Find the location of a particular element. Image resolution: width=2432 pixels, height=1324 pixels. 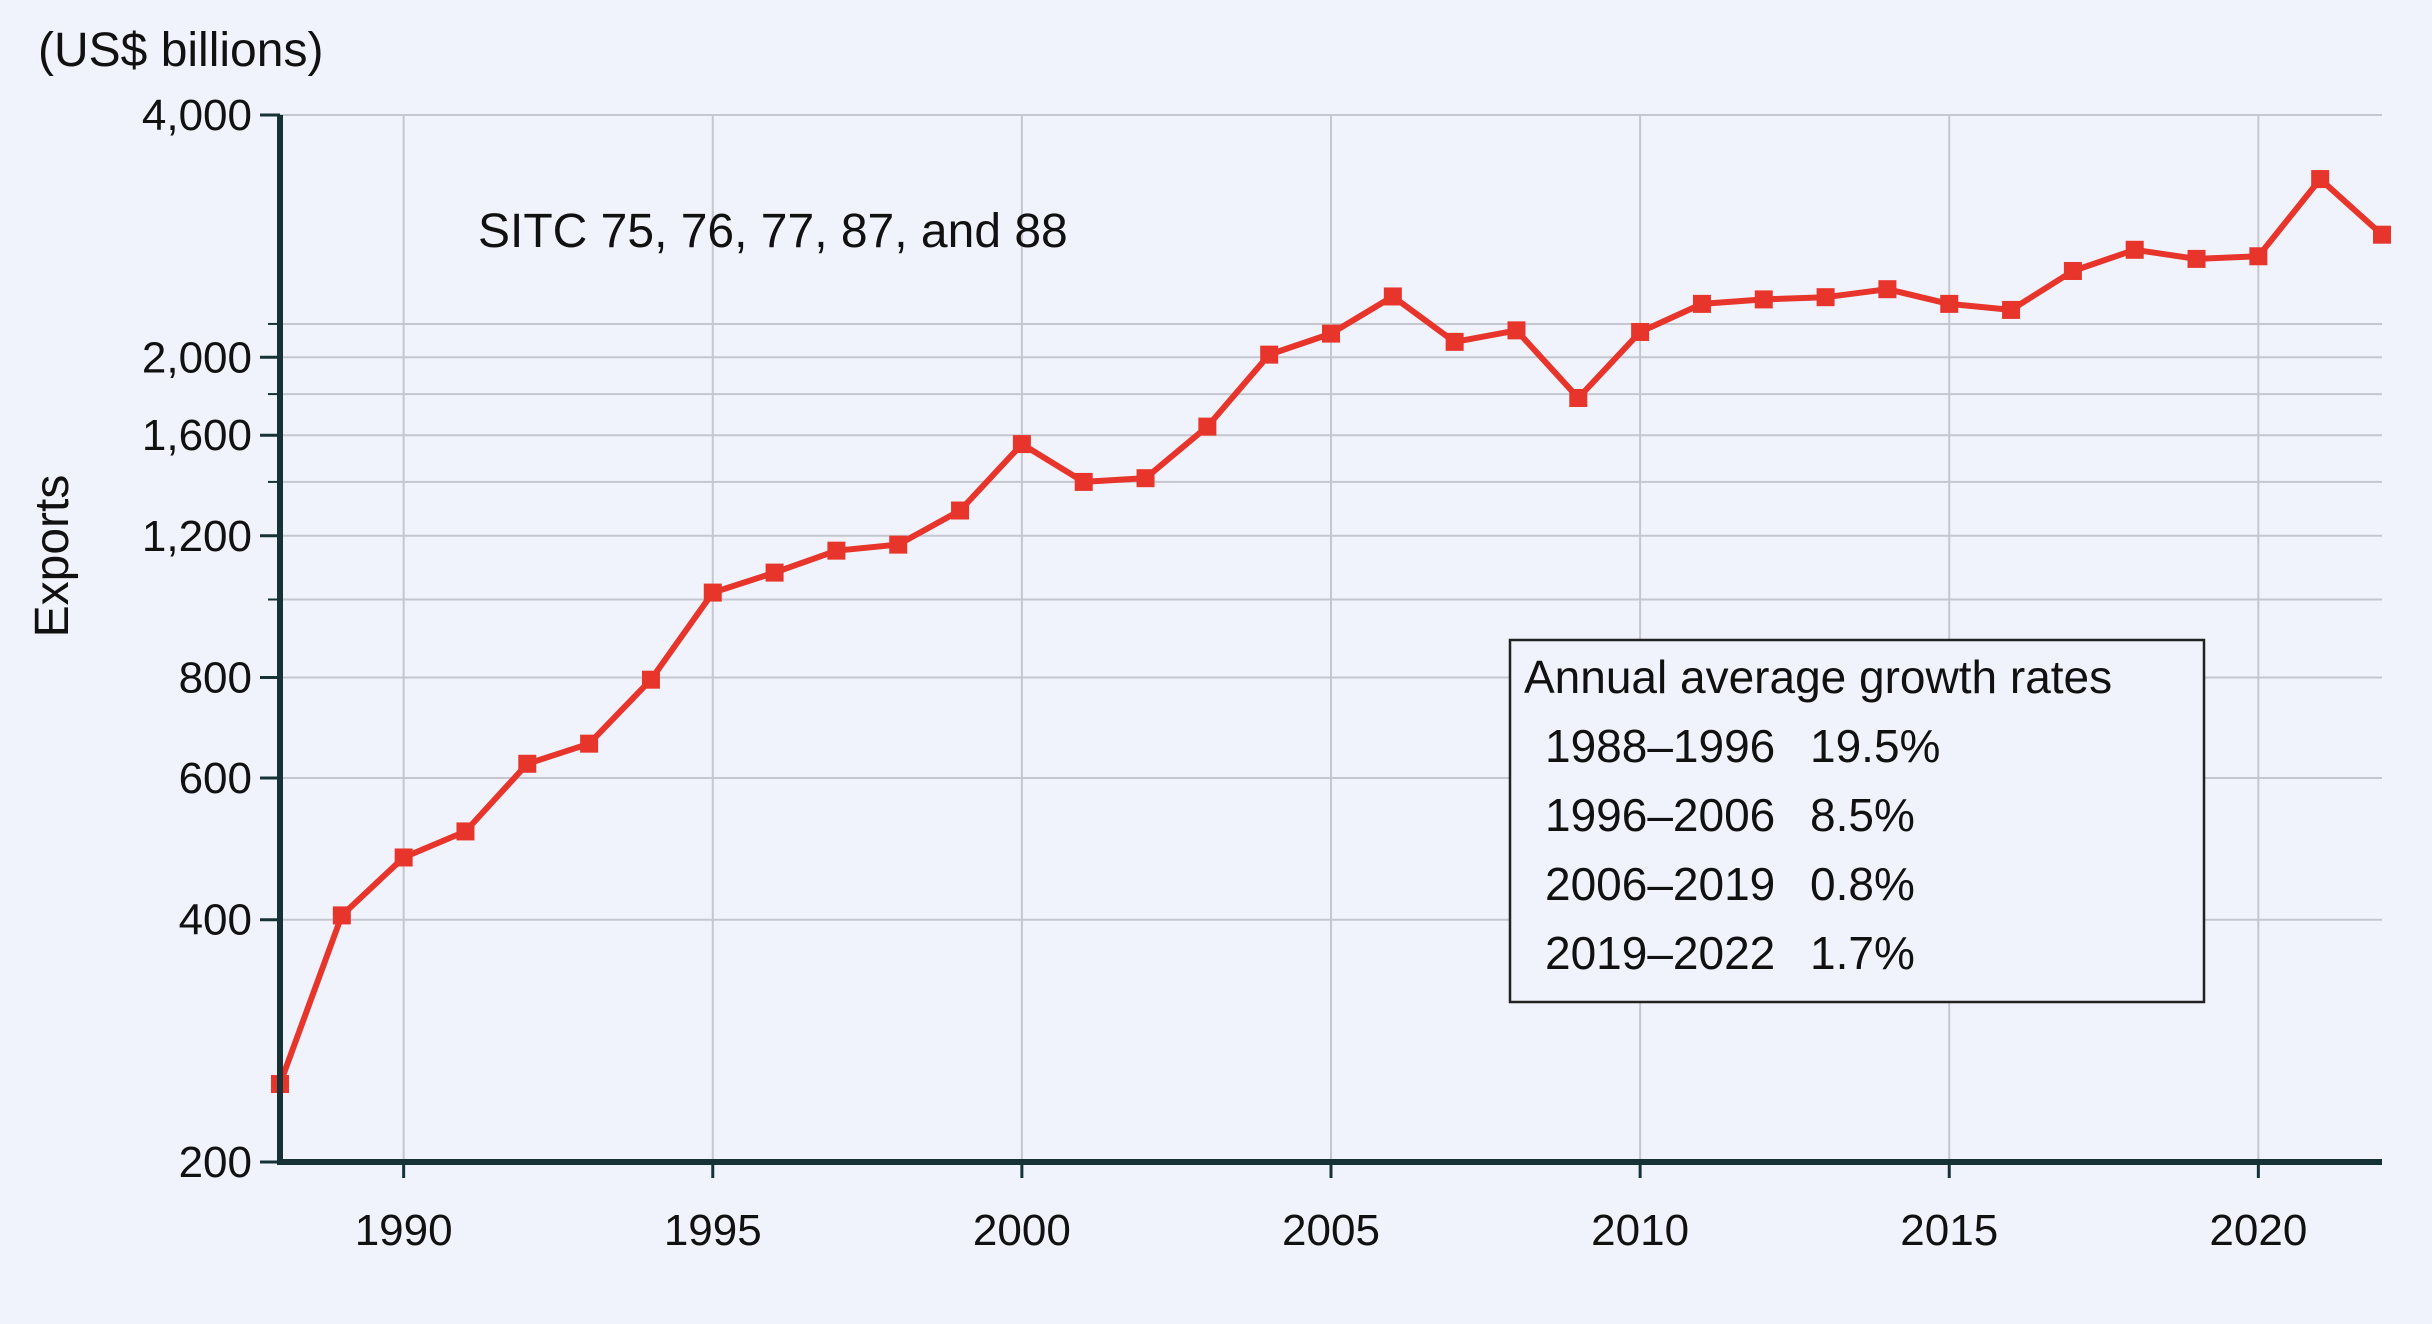

y-tick-label: 600 is located at coordinates (215, 778).